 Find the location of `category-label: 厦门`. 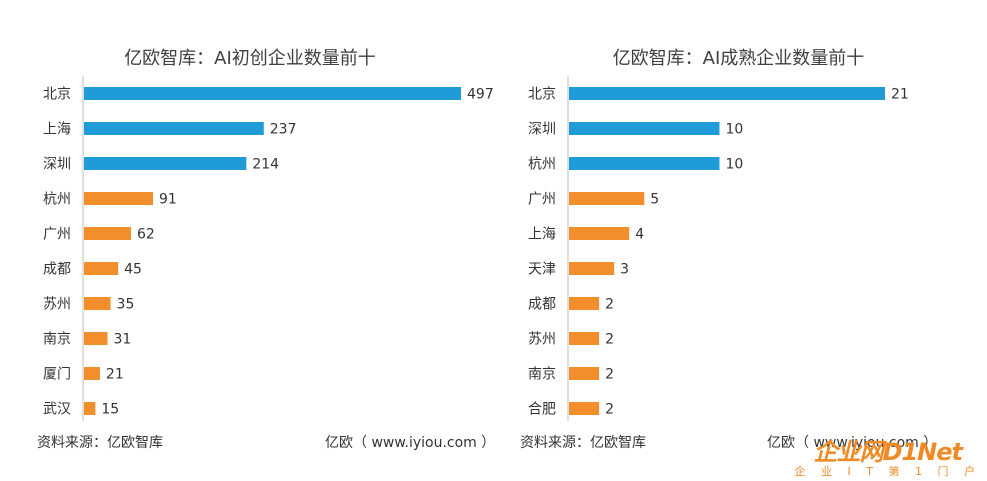

category-label: 厦门 is located at coordinates (57, 375).